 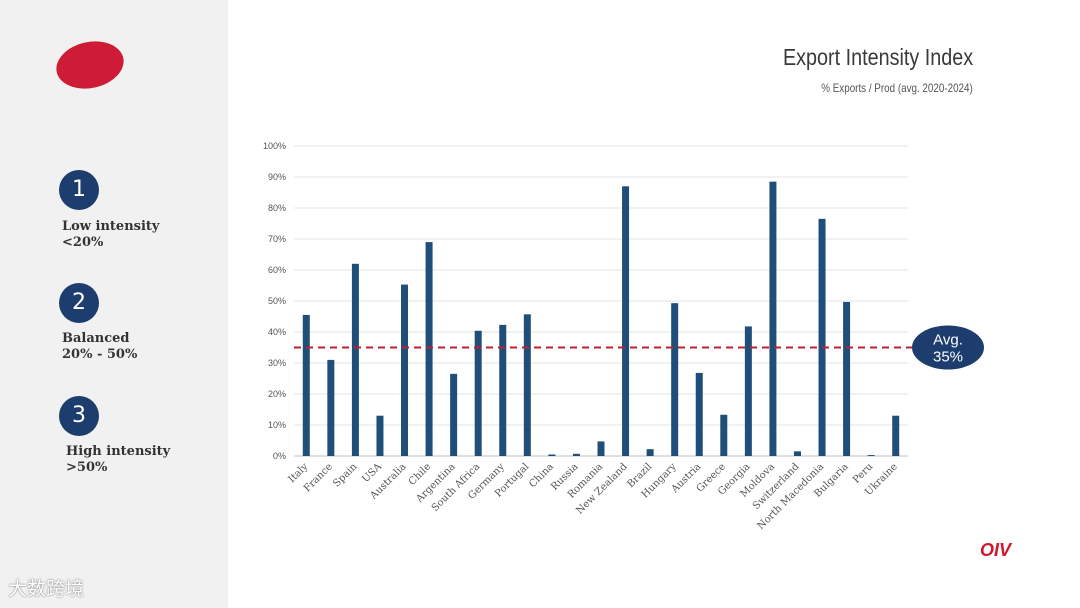 What do you see at coordinates (277, 270) in the screenshot?
I see `y-tick-label: 60%` at bounding box center [277, 270].